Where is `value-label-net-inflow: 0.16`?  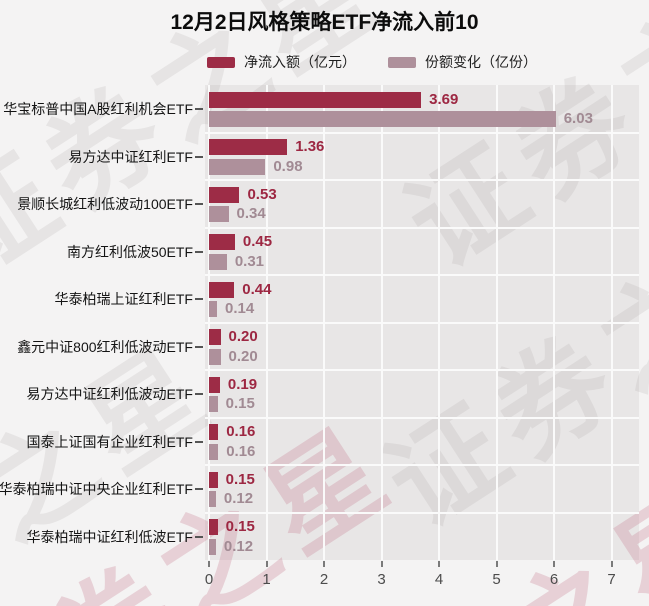 value-label-net-inflow: 0.16 is located at coordinates (241, 431).